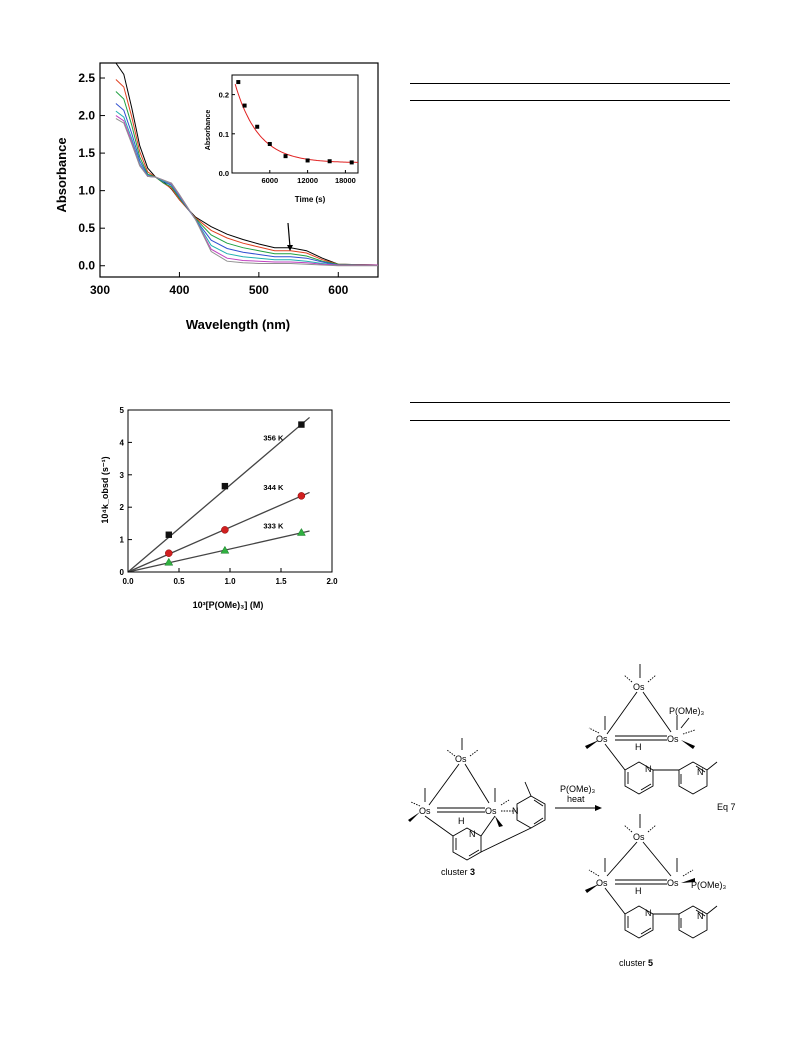 The height and width of the screenshot is (1044, 785). Describe the element at coordinates (709, 885) in the screenshot. I see `phosphite-label-p2: P(OMe)₃` at that location.